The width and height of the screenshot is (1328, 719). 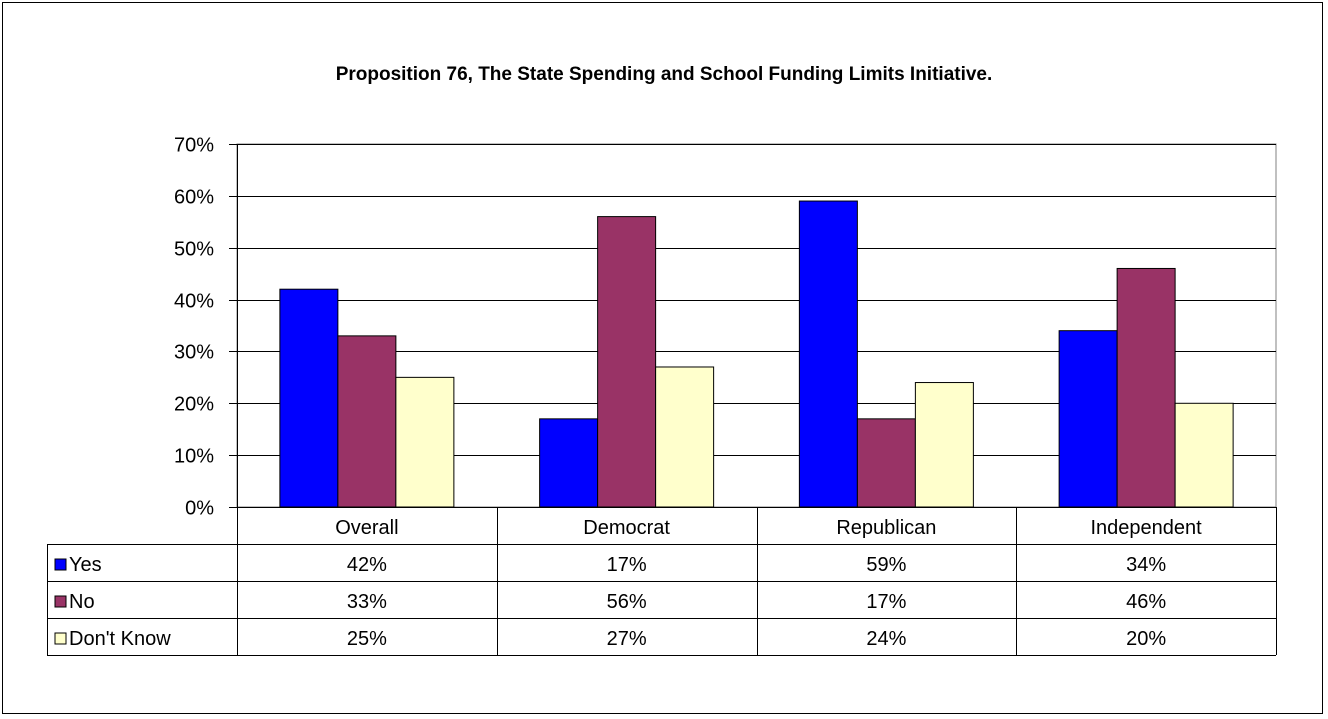 I want to click on table-cell-value: 20%, so click(x=1146, y=639).